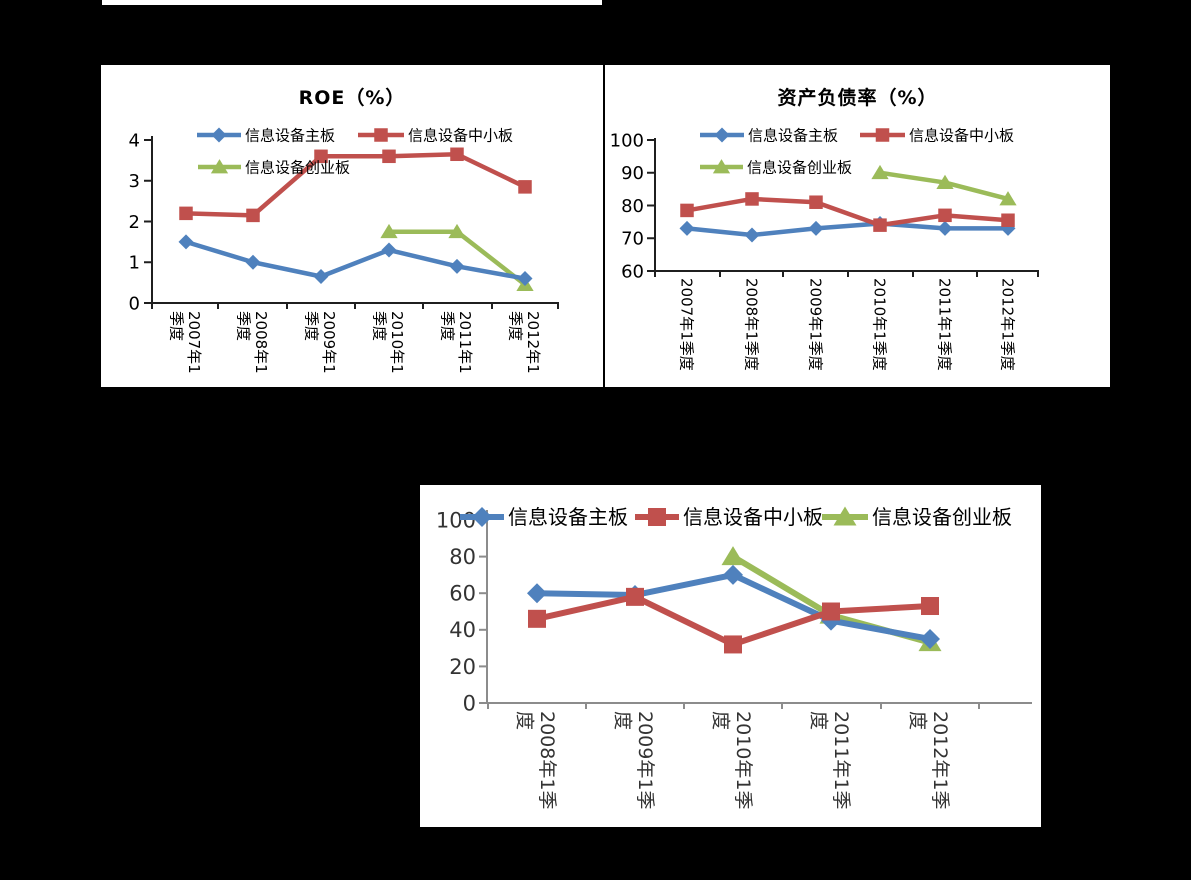  I want to click on y-tick-label: 0, so click(134, 303).